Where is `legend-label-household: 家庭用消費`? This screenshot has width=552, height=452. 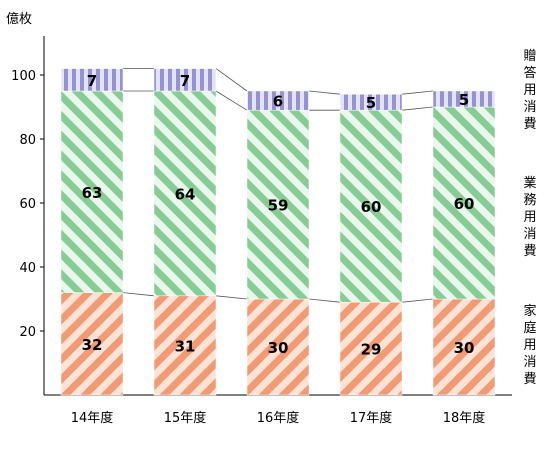 legend-label-household: 家庭用消費 is located at coordinates (530, 345).